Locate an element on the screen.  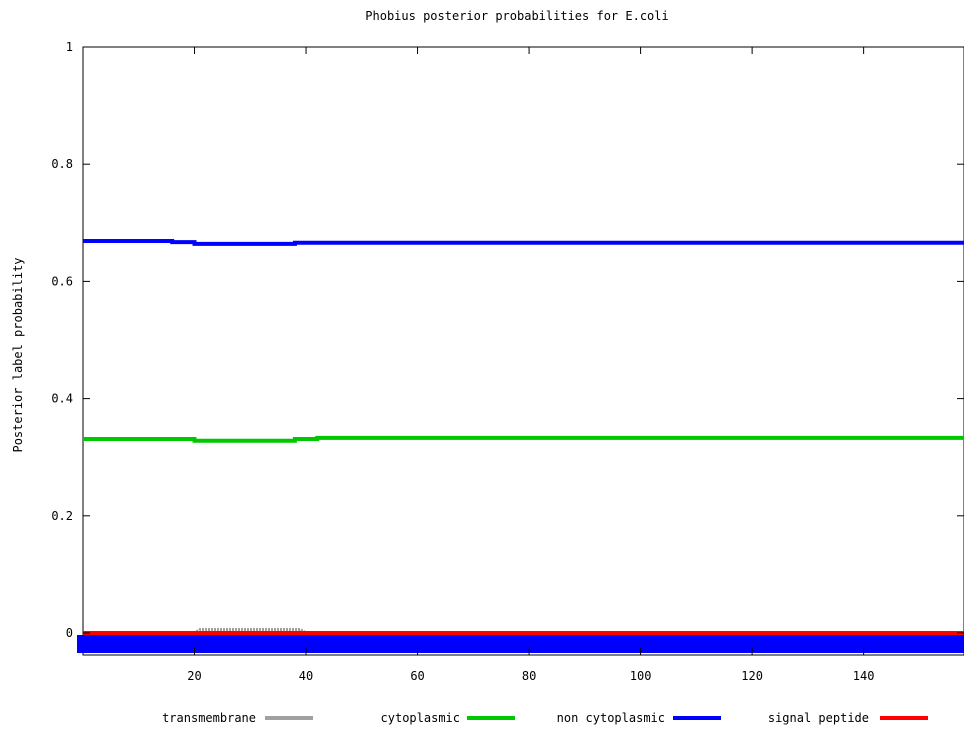
series-line-cytoplasmic is located at coordinates (523, 439).